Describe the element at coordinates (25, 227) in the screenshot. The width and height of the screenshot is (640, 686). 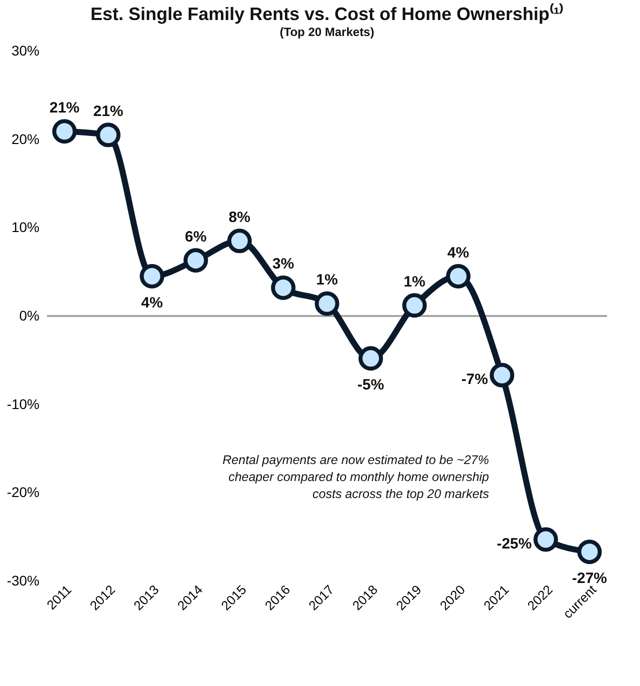
I see `y-tick-label: 10%` at that location.